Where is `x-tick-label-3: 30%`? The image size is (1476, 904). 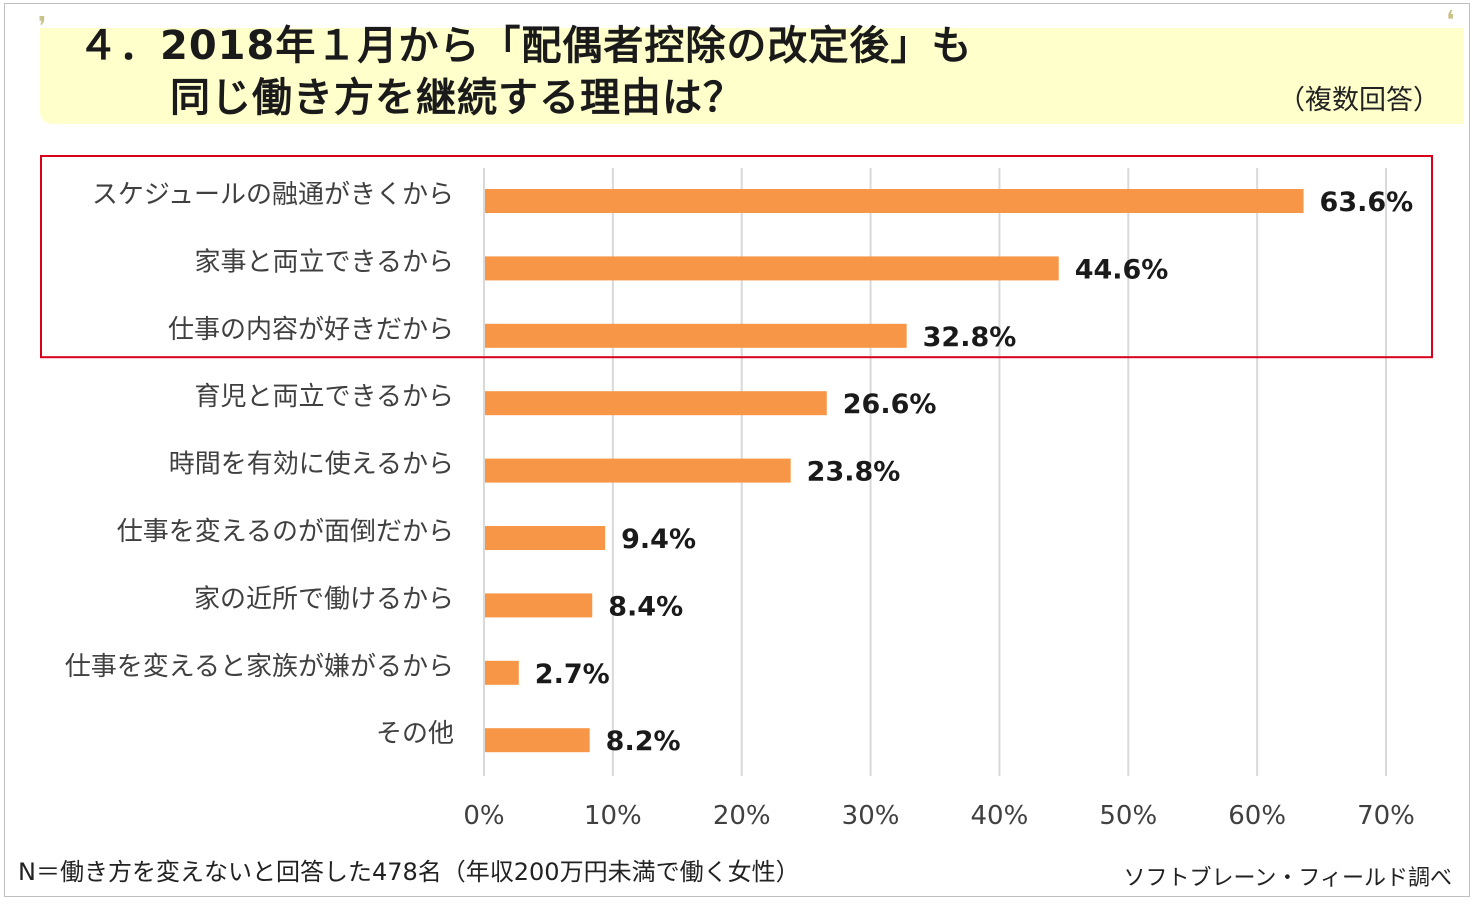 x-tick-label-3: 30% is located at coordinates (871, 816).